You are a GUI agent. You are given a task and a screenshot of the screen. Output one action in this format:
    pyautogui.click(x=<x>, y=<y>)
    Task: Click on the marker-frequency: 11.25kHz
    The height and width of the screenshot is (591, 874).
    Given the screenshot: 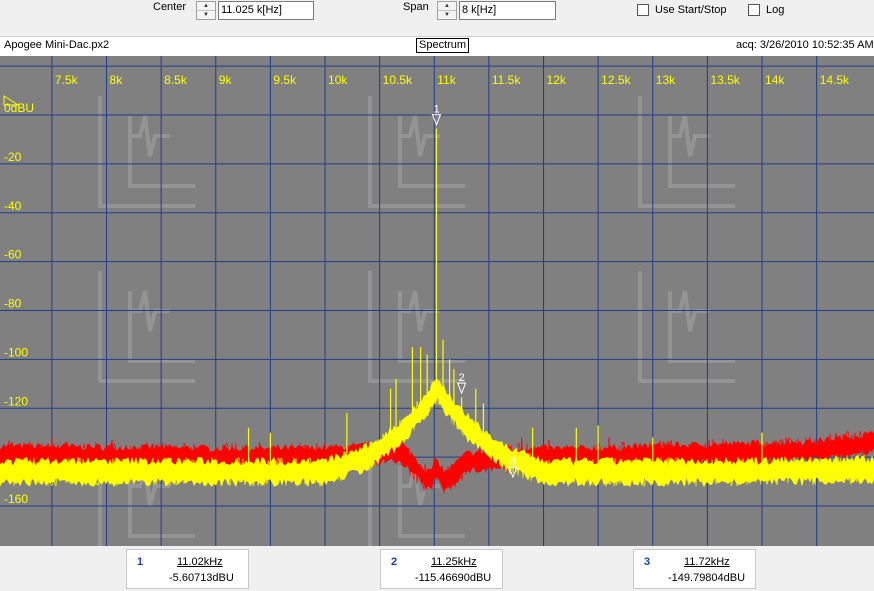 What is the action you would take?
    pyautogui.click(x=454, y=562)
    